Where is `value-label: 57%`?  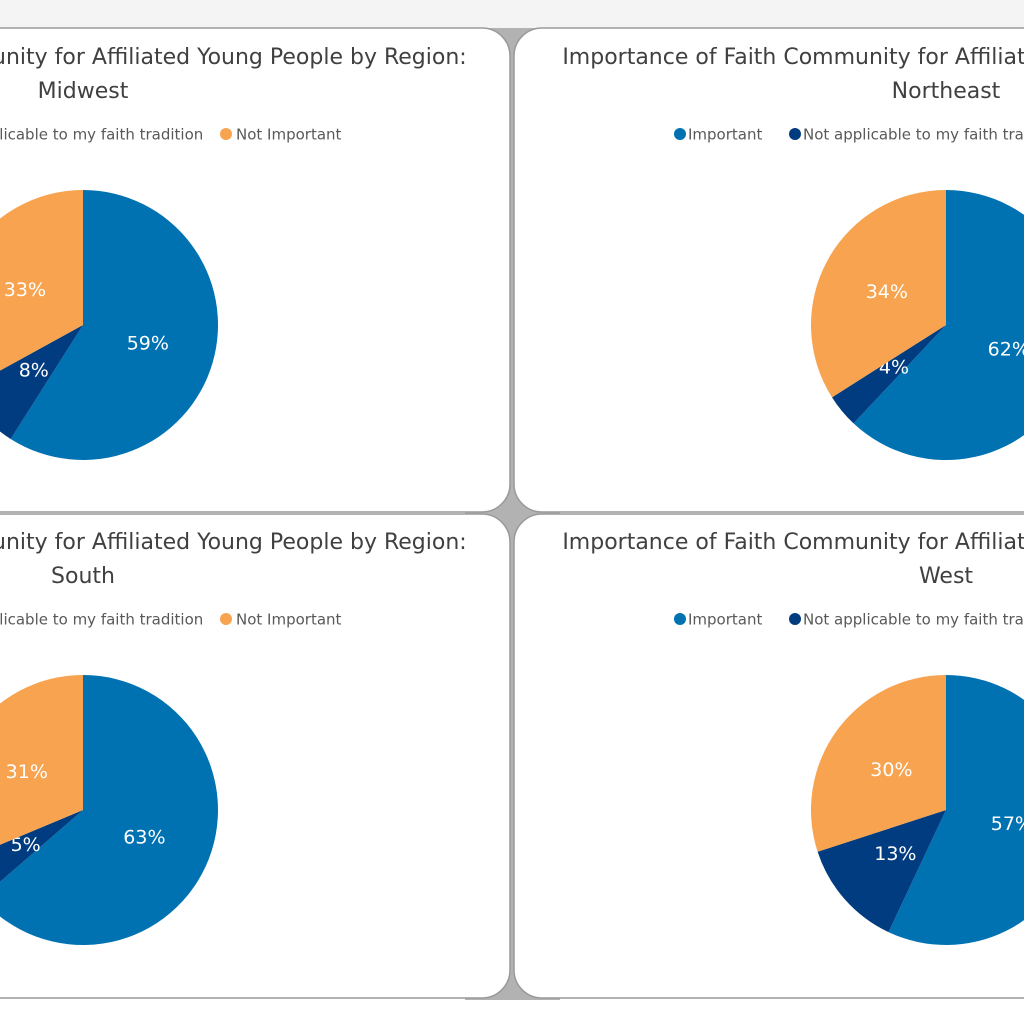
value-label: 57% is located at coordinates (1007, 824).